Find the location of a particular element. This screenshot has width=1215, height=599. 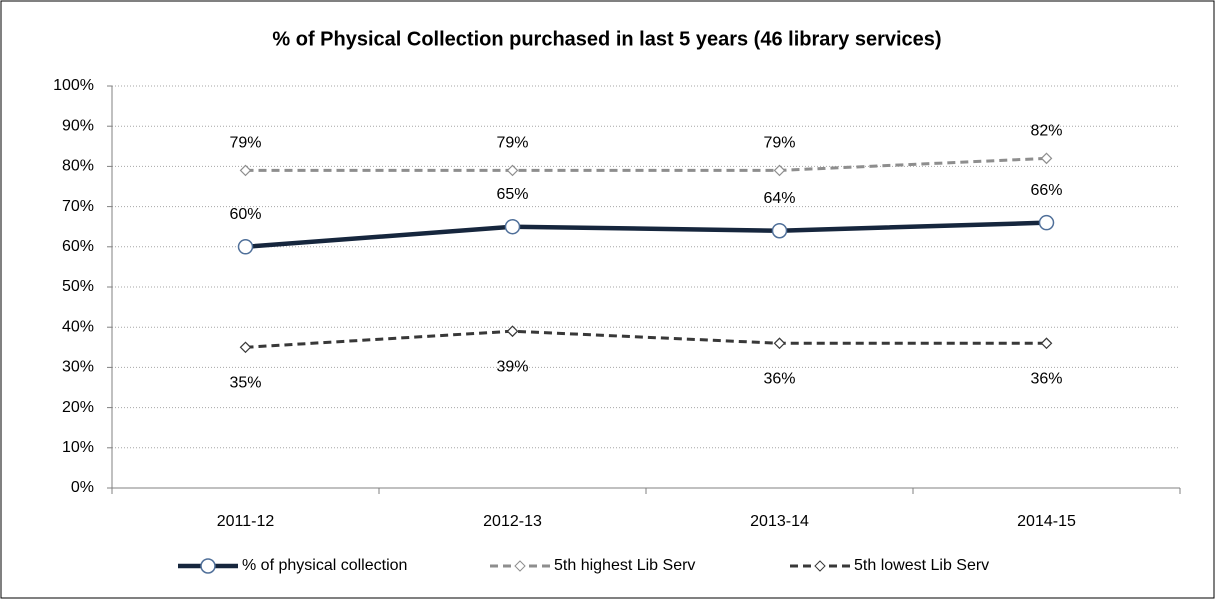

legend-label: 5th lowest Lib Serv is located at coordinates (921, 565).